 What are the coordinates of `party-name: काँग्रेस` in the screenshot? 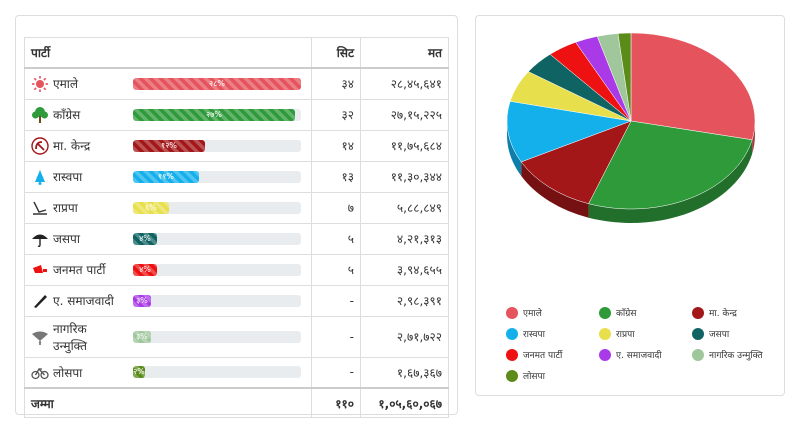 It's located at (67, 115).